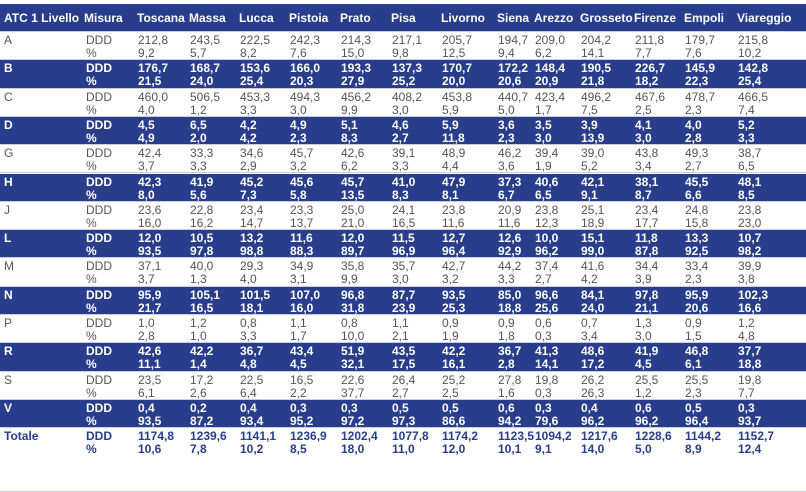  What do you see at coordinates (753, 40) in the screenshot?
I see `ddd-cell: 215,8` at bounding box center [753, 40].